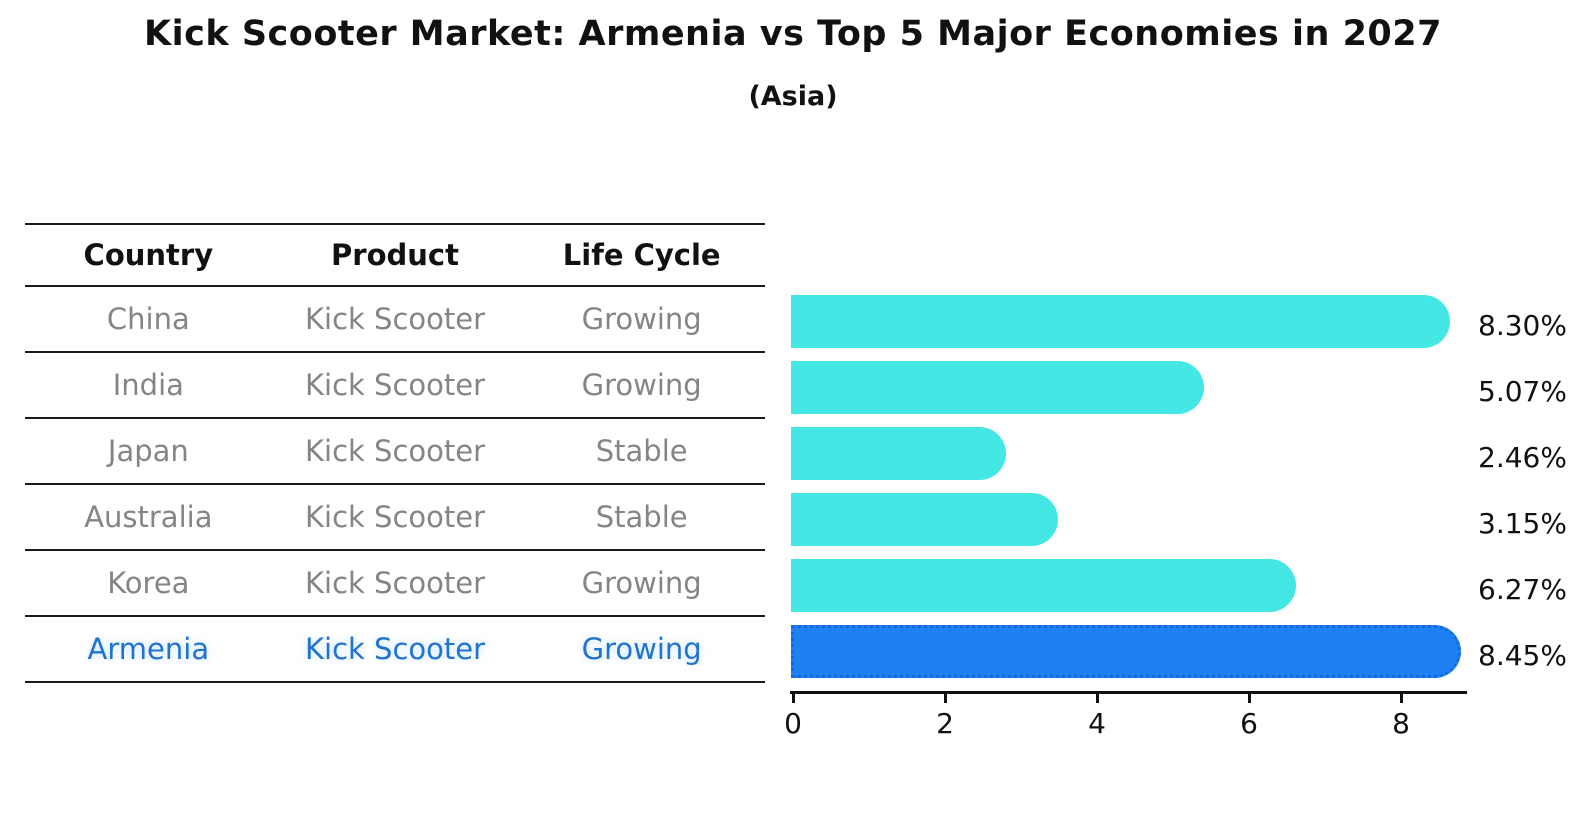 This screenshot has height=823, width=1586. What do you see at coordinates (148, 649) in the screenshot?
I see `country-cell: Armenia` at bounding box center [148, 649].